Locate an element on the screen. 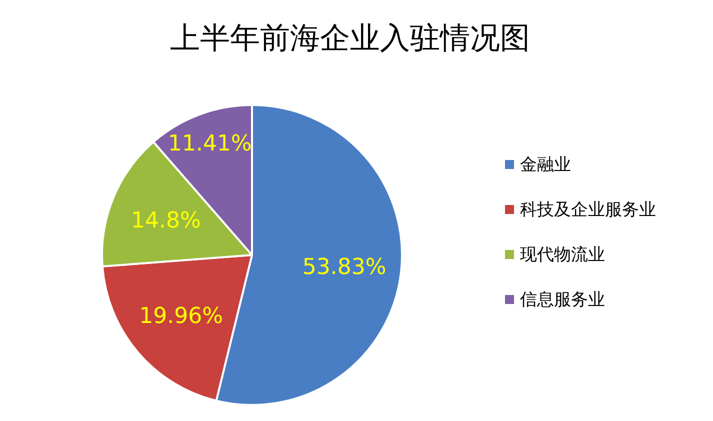  data-label: 14.8% is located at coordinates (166, 221).